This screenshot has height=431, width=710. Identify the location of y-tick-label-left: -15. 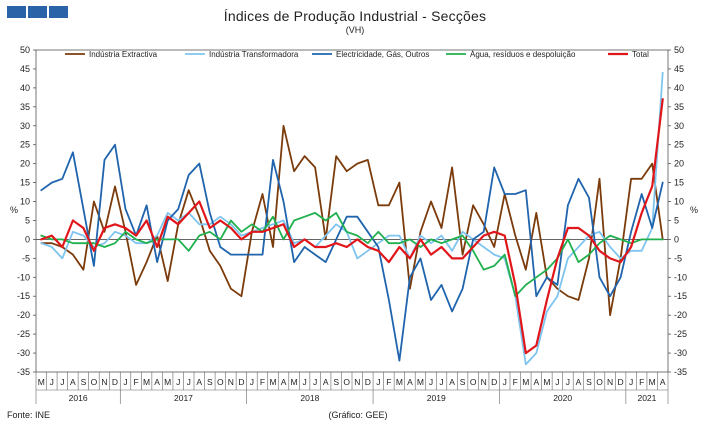
(23, 296).